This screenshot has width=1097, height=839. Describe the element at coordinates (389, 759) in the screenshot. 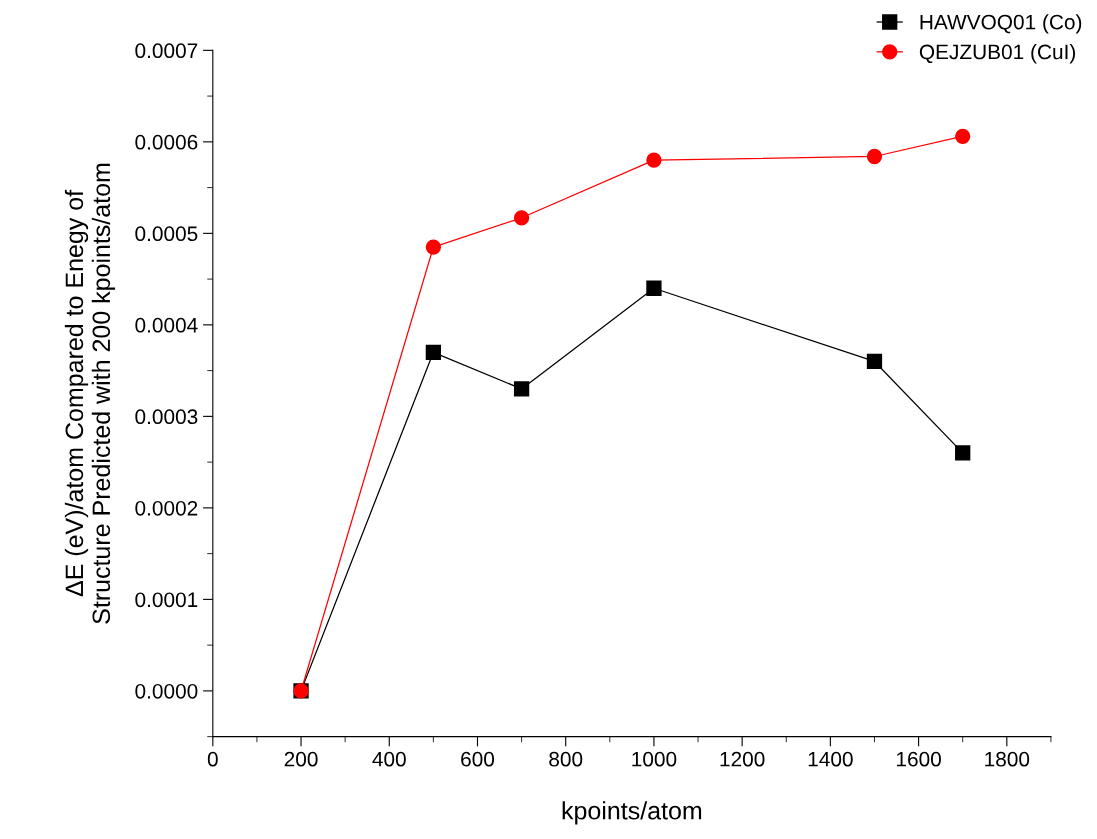

I see `x-tick-label: 400` at that location.